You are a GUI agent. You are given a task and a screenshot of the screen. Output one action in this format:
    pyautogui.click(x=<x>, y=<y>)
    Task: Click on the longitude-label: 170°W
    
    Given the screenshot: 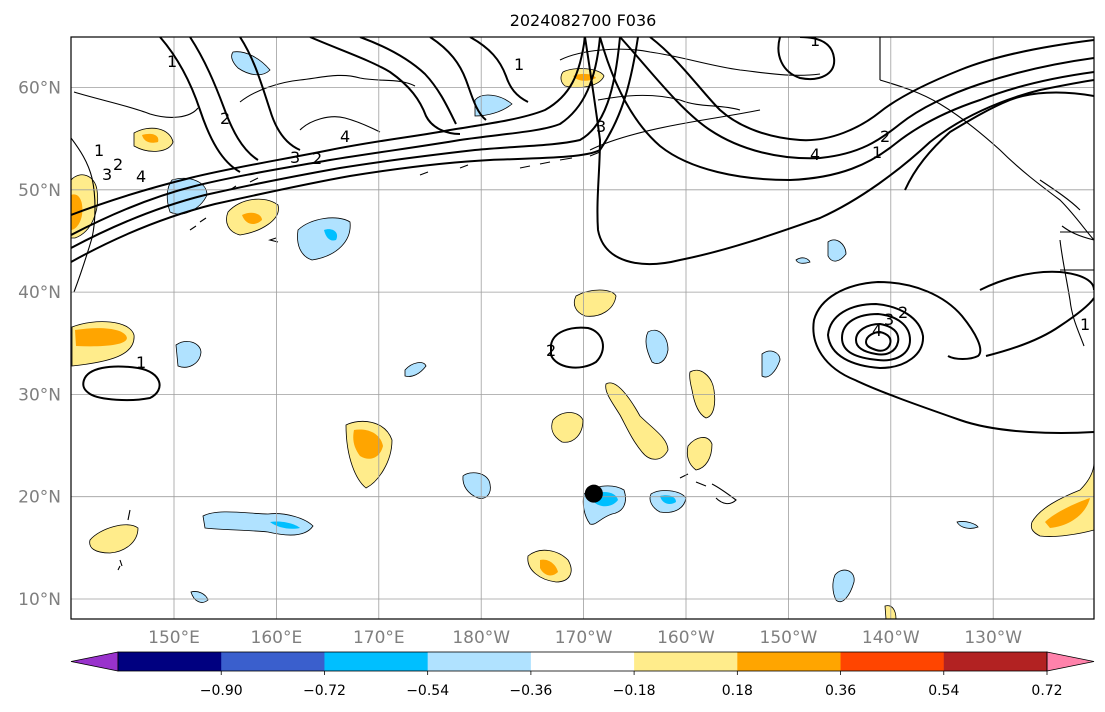 What is the action you would take?
    pyautogui.click(x=584, y=638)
    